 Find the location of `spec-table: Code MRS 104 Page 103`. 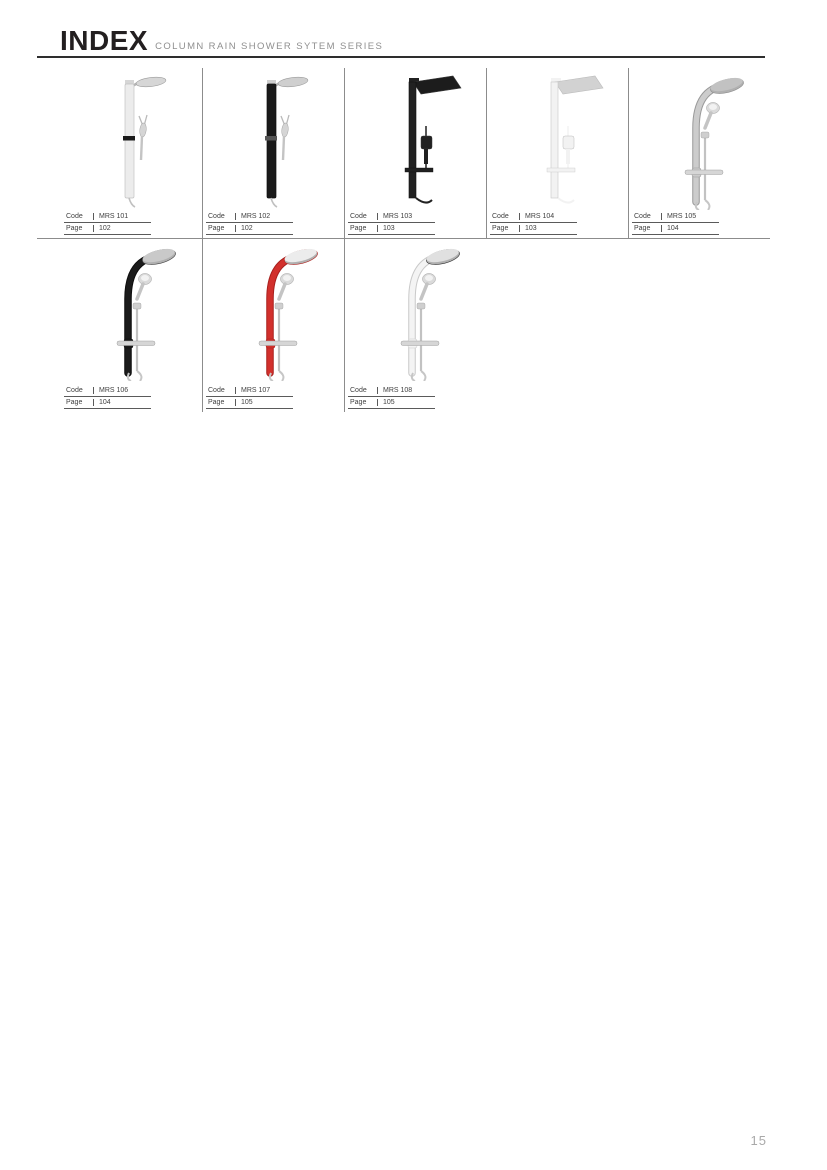

spec-table: Code MRS 104 Page 103 is located at coordinates (533, 223).